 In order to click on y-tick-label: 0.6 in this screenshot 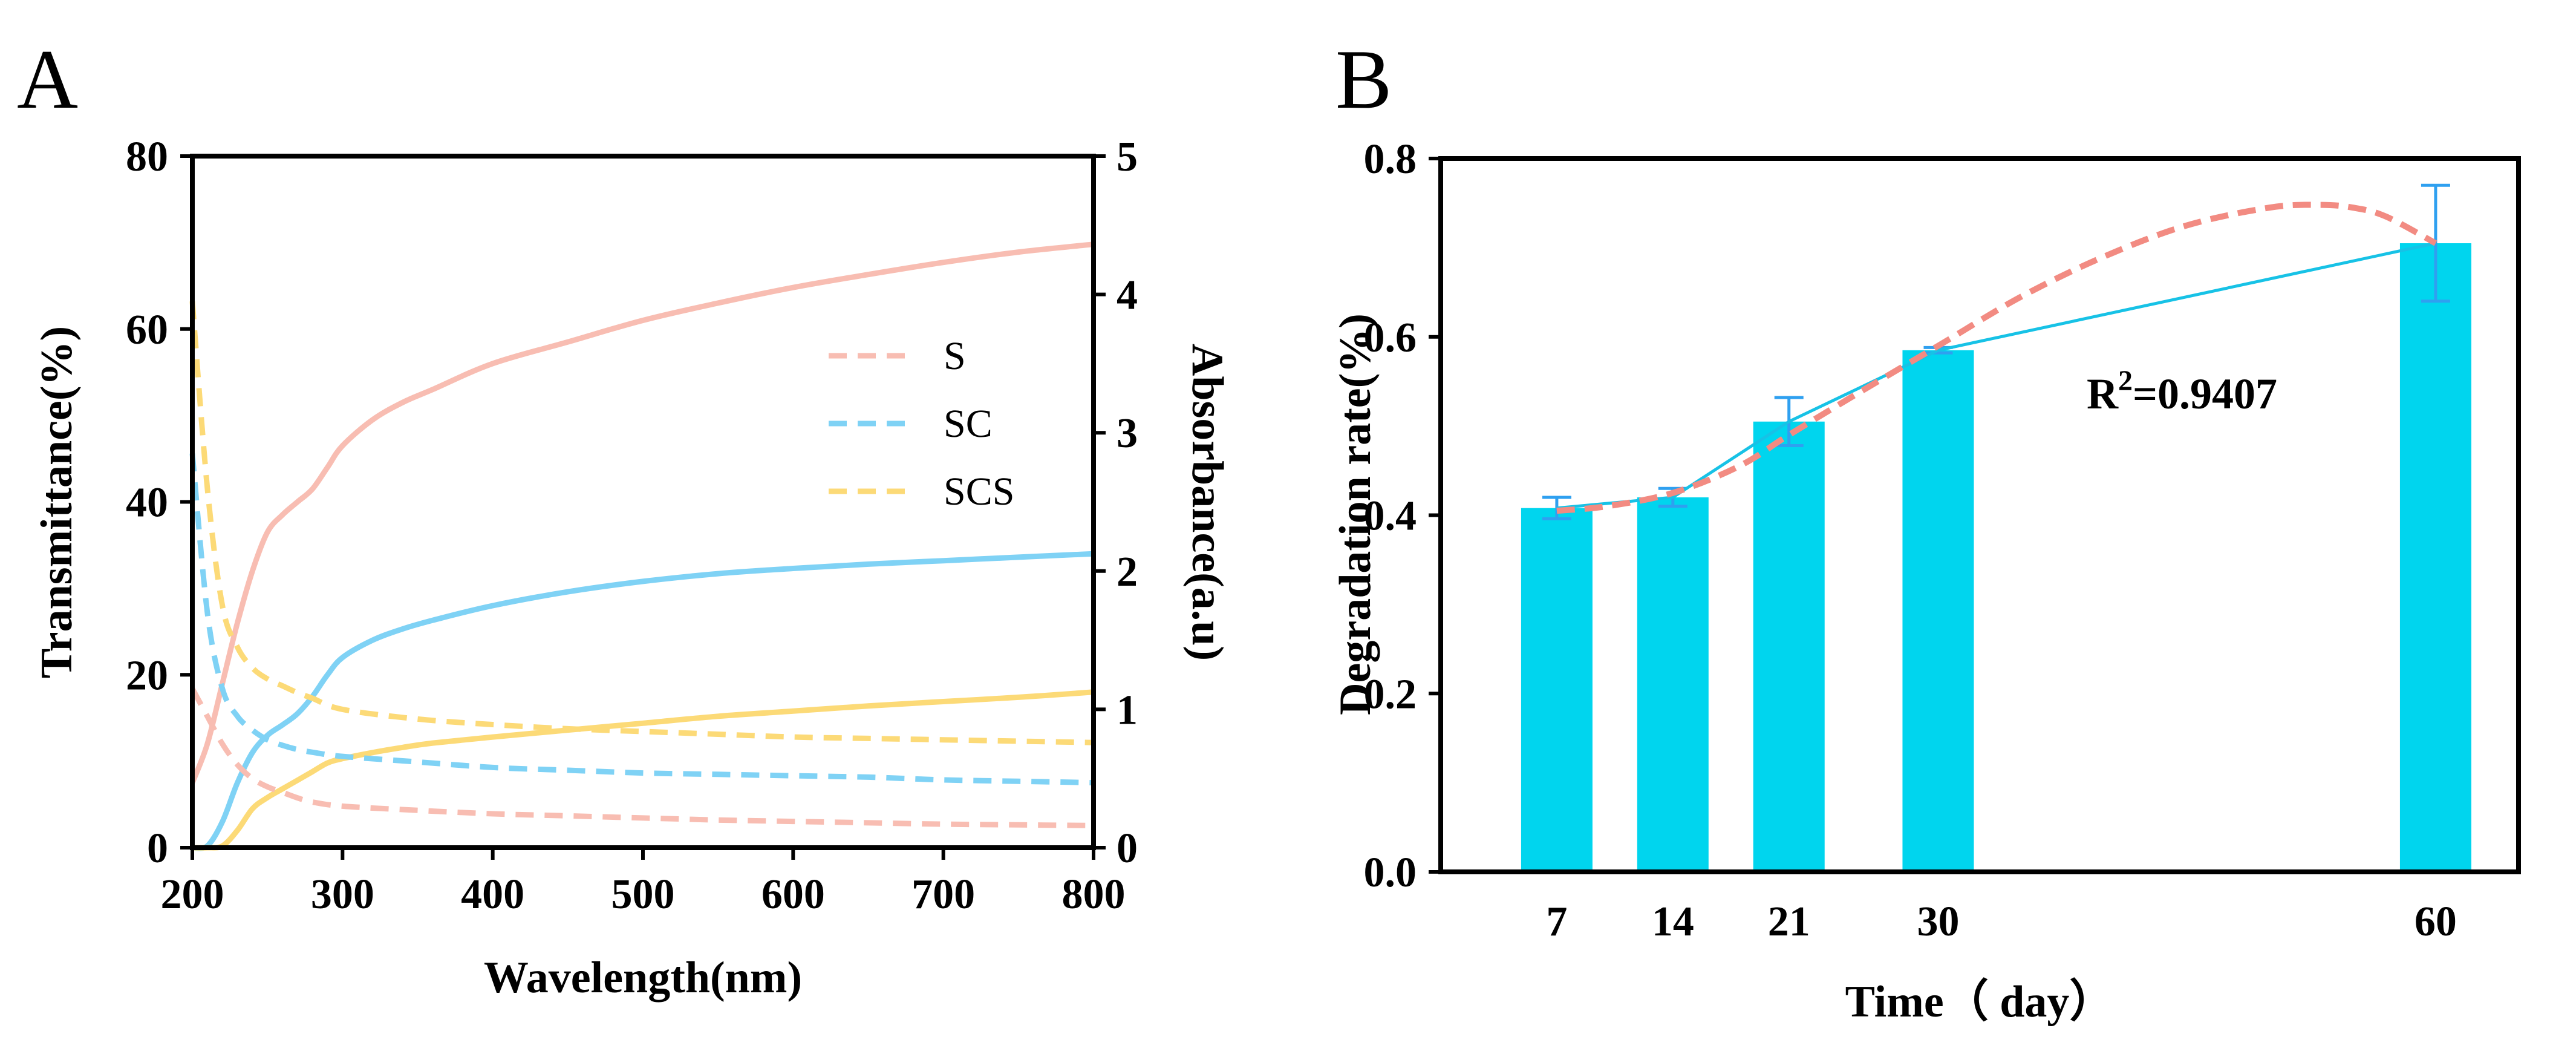, I will do `click(1390, 338)`.